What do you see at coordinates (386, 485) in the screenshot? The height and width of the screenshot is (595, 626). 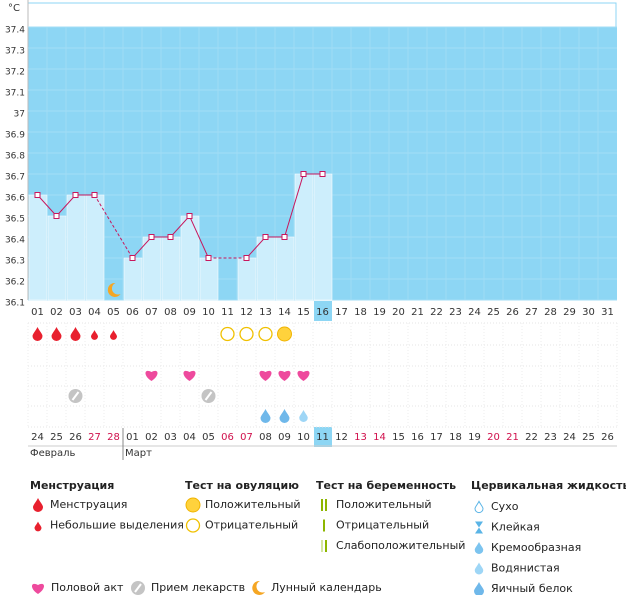 I see `legend-title: Тест на беременность` at bounding box center [386, 485].